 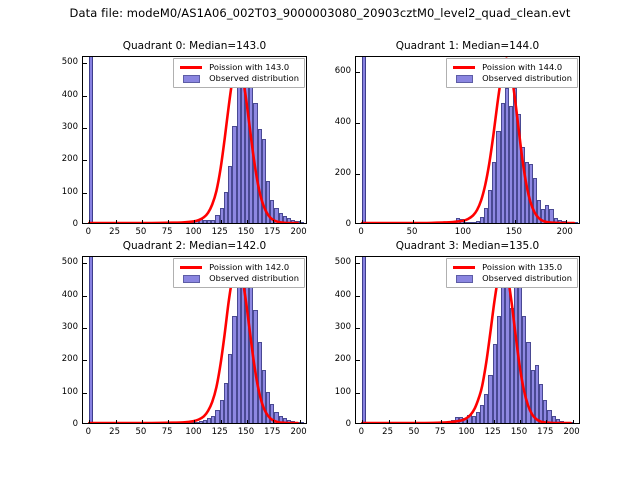 What do you see at coordinates (75, 224) in the screenshot?
I see `y-tick-label-quadrant-0: 0` at bounding box center [75, 224].